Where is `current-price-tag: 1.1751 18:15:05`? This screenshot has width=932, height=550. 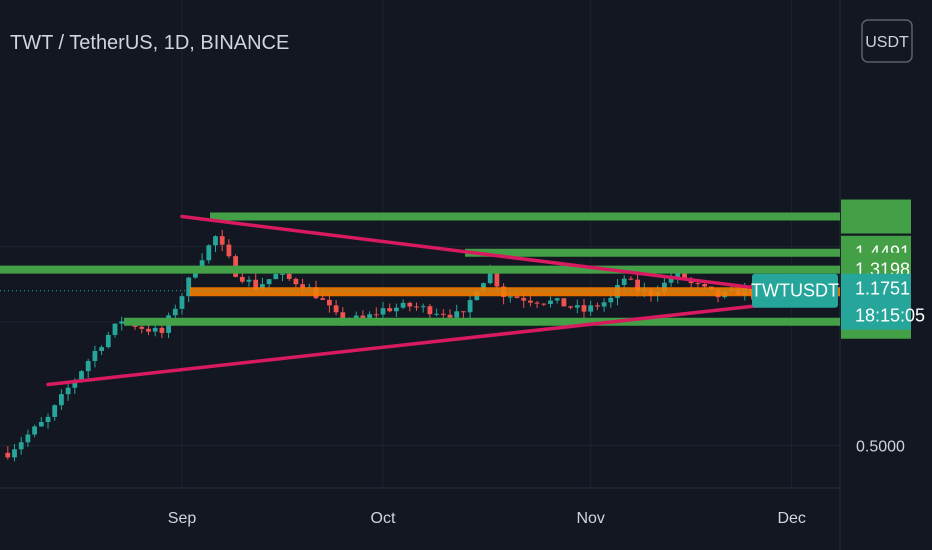 current-price-tag: 1.1751 18:15:05 is located at coordinates (883, 301).